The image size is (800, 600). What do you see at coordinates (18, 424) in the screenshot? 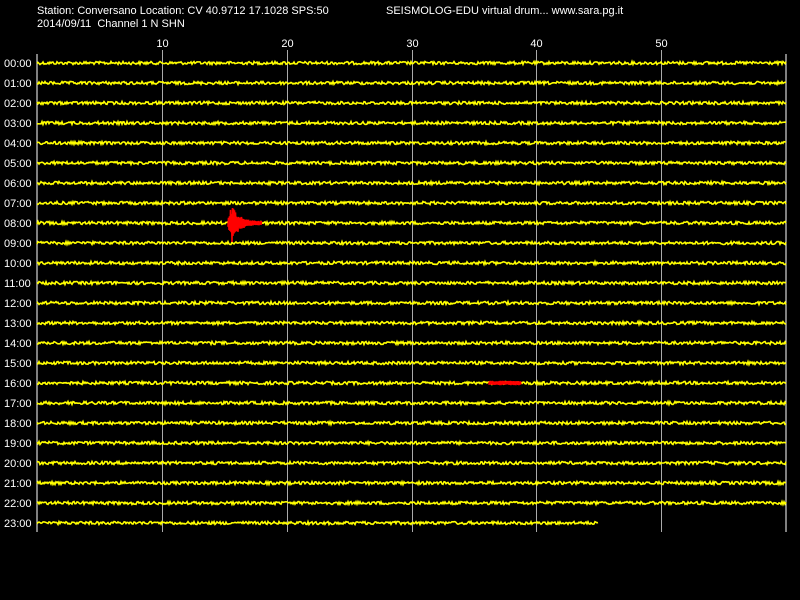
I see `row-label-1800: 18:00` at bounding box center [18, 424].